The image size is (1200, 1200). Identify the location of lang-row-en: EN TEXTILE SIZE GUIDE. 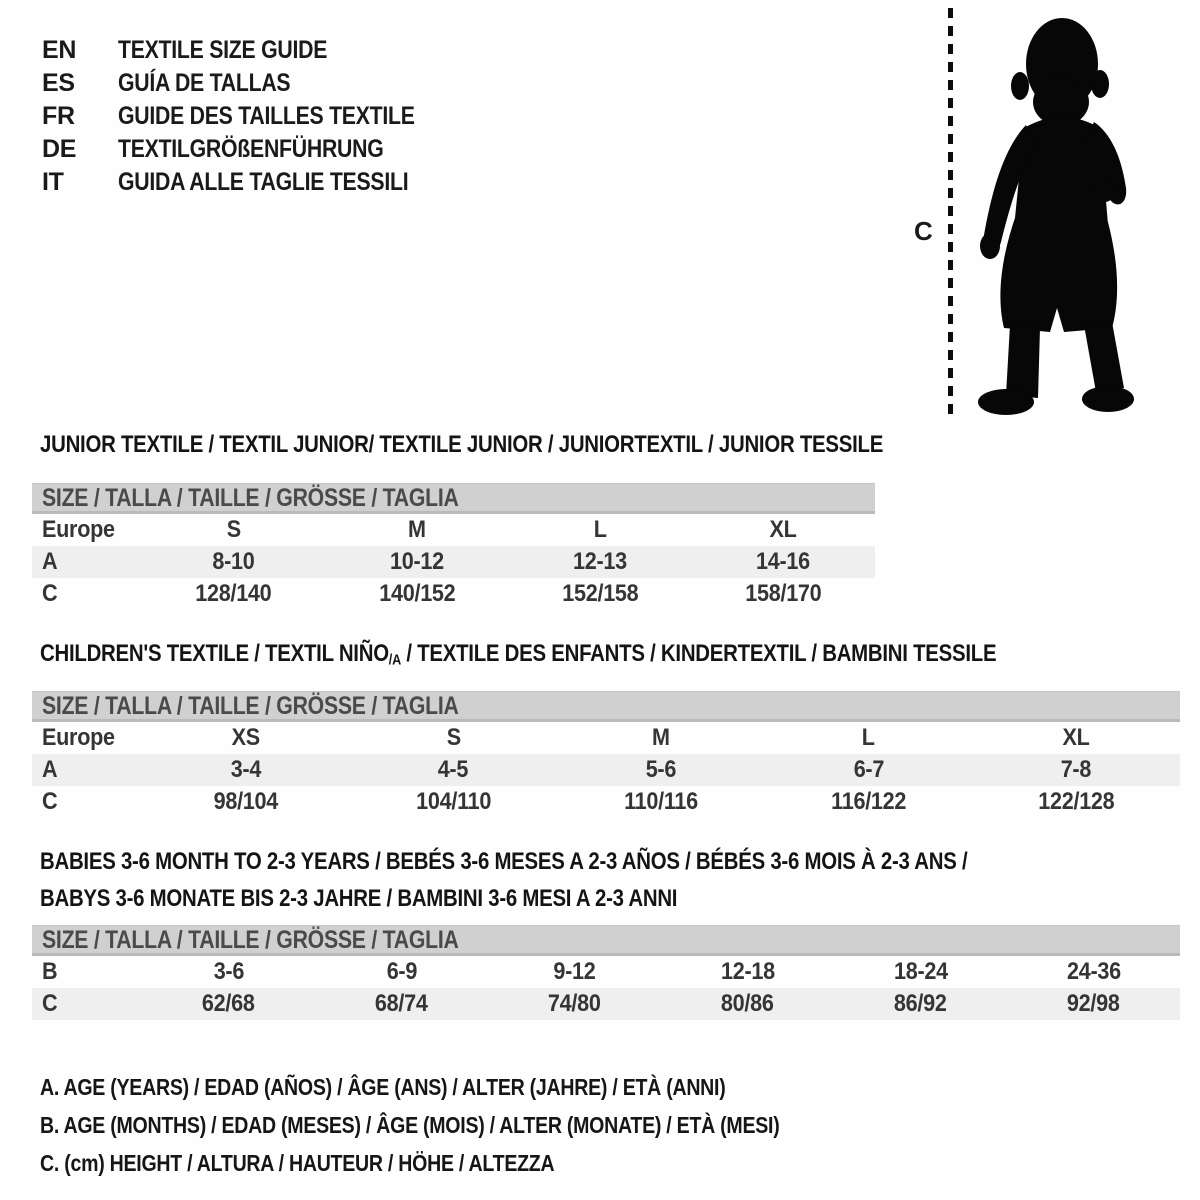
(254, 50).